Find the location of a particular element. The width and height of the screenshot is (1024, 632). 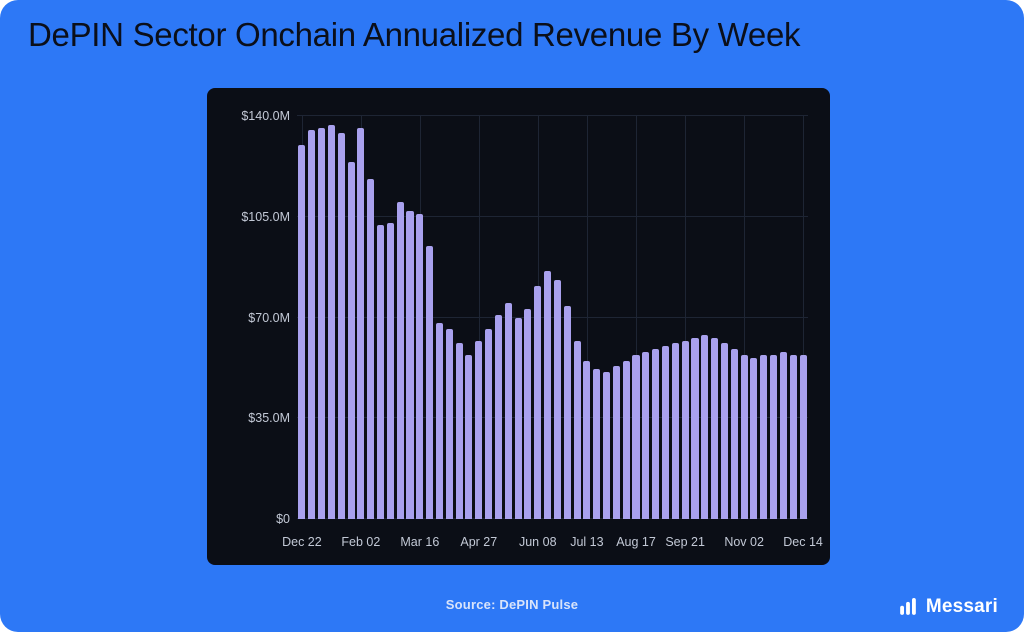

messari-brand: Messari is located at coordinates (948, 607).